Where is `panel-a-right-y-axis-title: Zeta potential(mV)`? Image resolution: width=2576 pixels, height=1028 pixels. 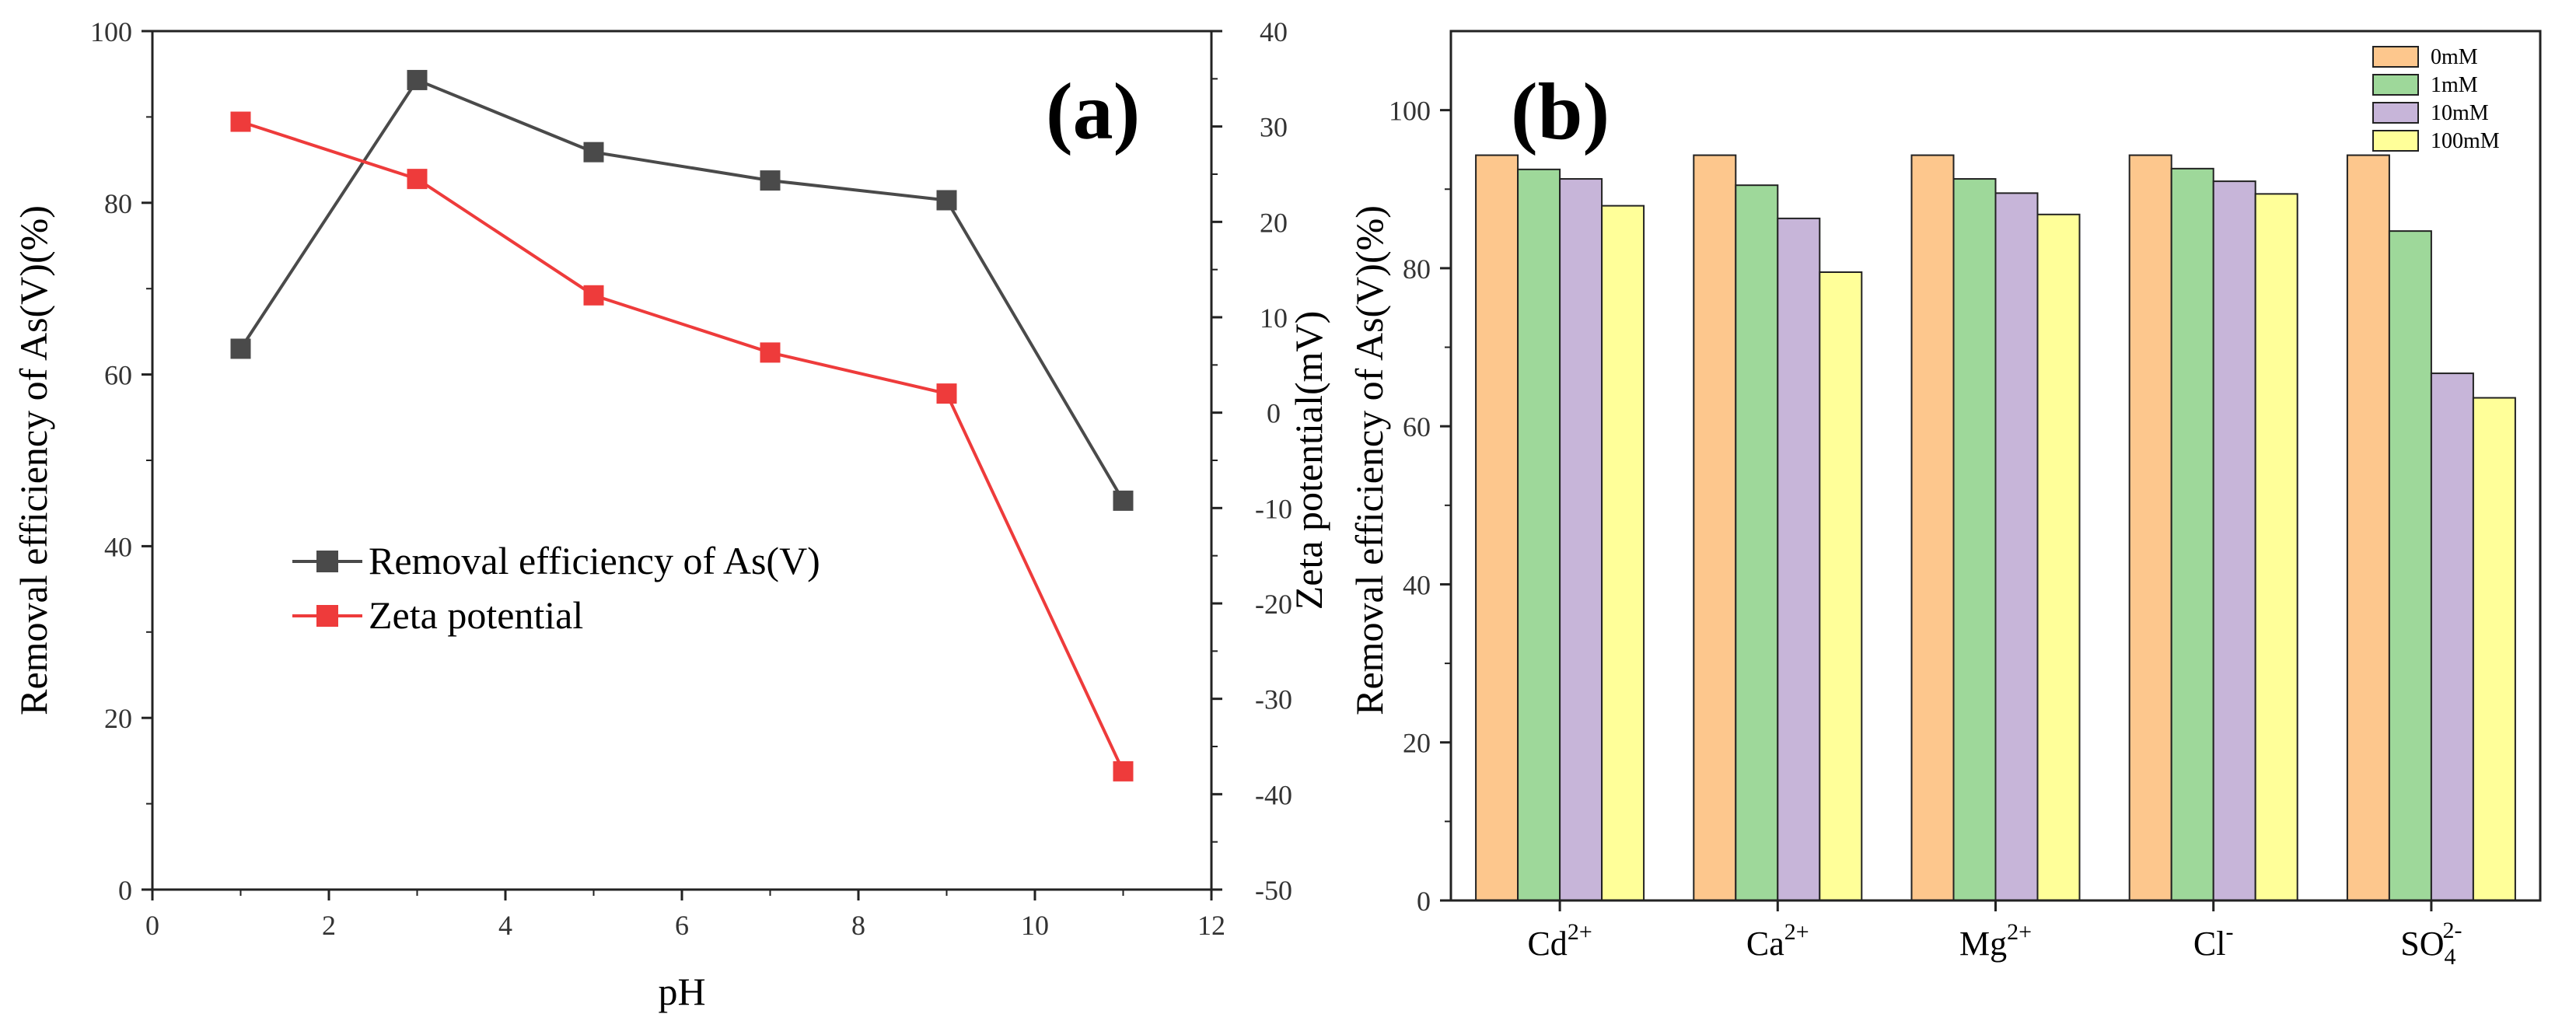 panel-a-right-y-axis-title: Zeta potential(mV) is located at coordinates (1308, 461).